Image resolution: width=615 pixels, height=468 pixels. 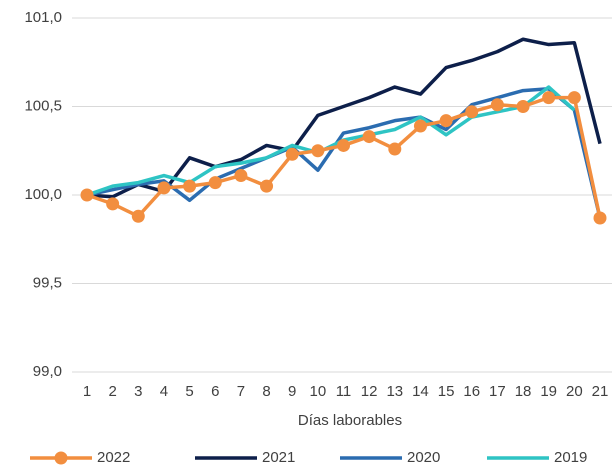 I want to click on x-tick-label: 17, so click(x=497, y=391).